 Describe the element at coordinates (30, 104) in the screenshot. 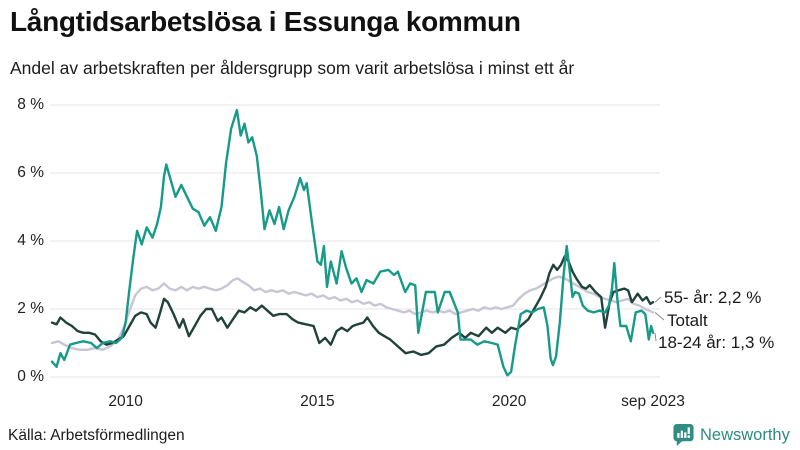

I see `y-tick-label: 8 %` at that location.